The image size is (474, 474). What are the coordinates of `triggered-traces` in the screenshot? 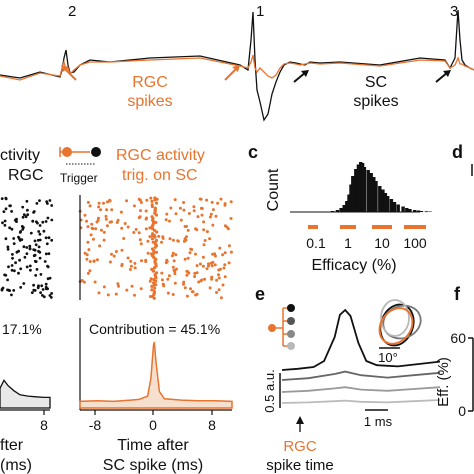 It's located at (361, 356).